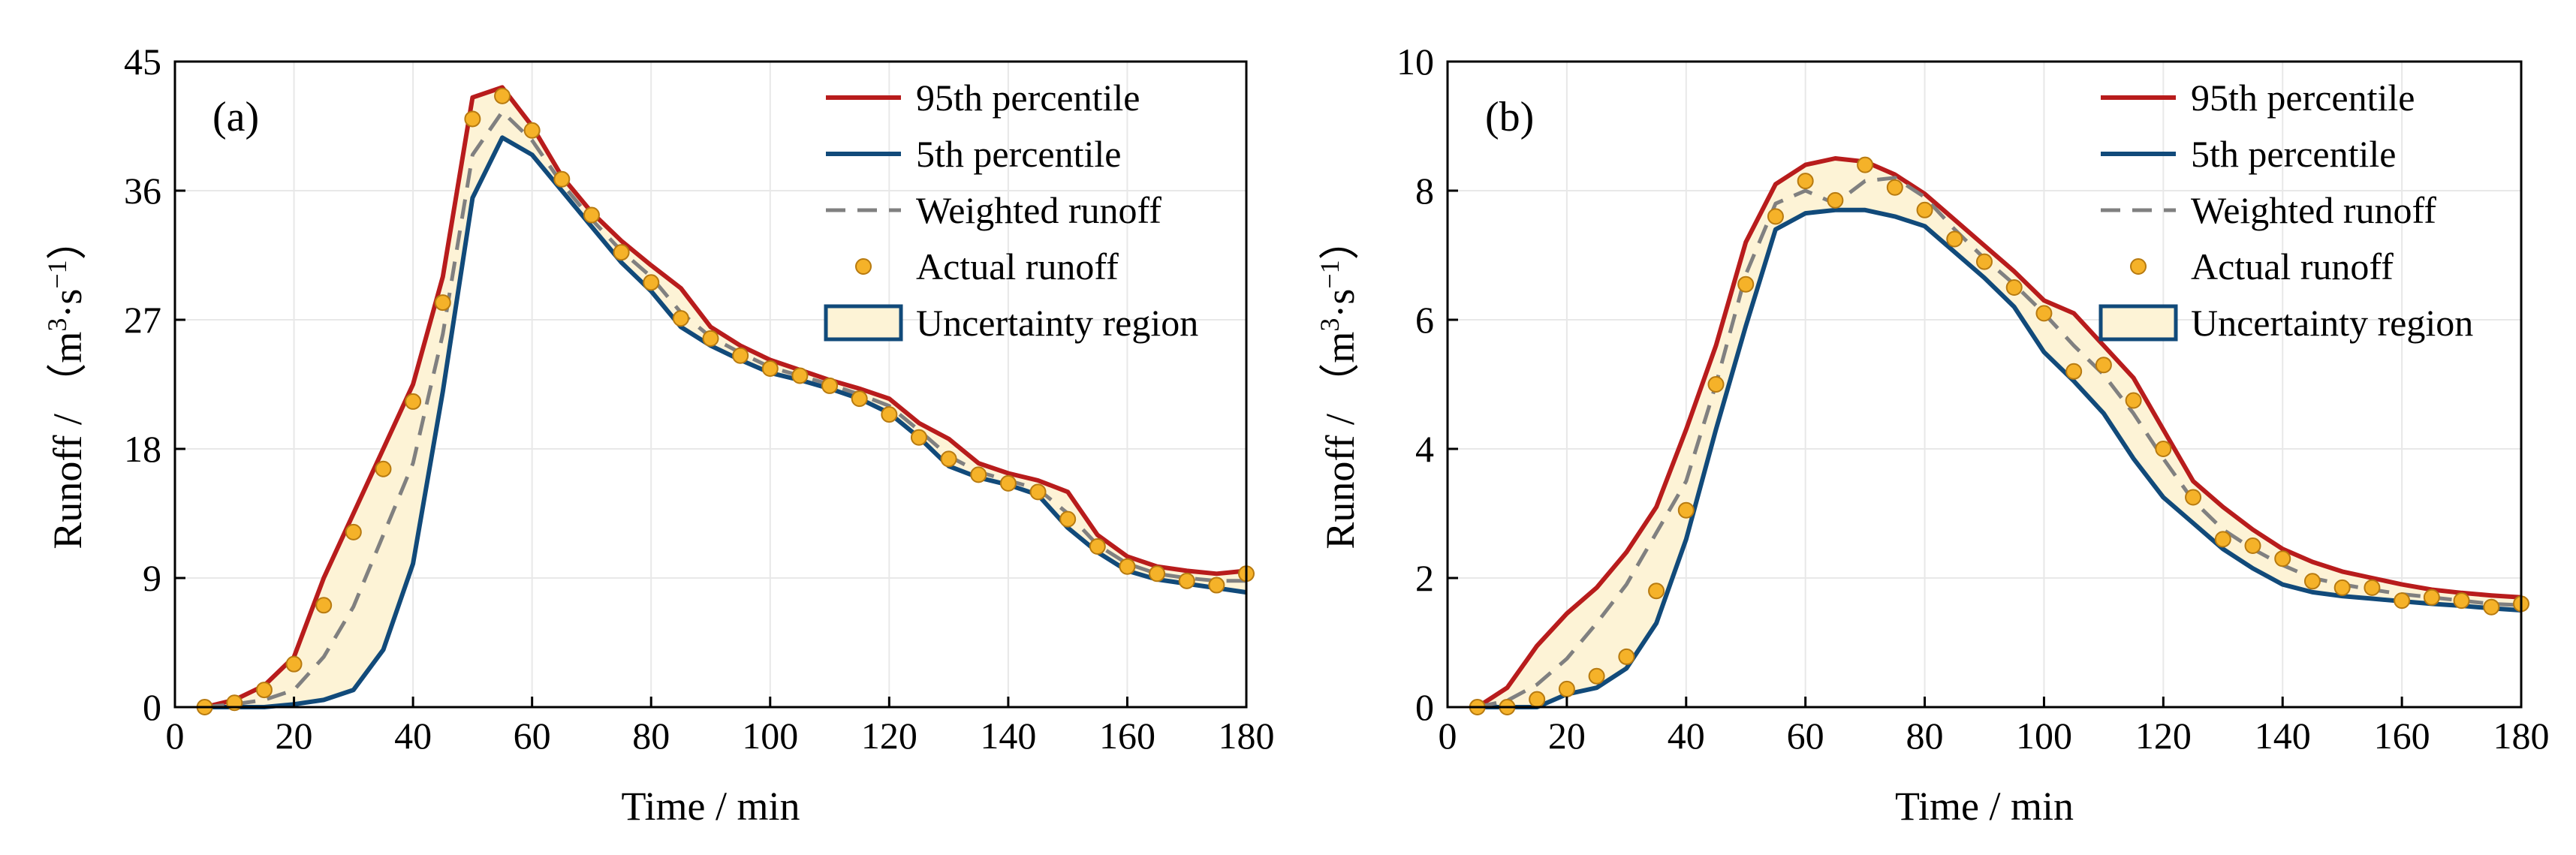  What do you see at coordinates (1057, 323) in the screenshot?
I see `legend-label: Uncertainty region` at bounding box center [1057, 323].